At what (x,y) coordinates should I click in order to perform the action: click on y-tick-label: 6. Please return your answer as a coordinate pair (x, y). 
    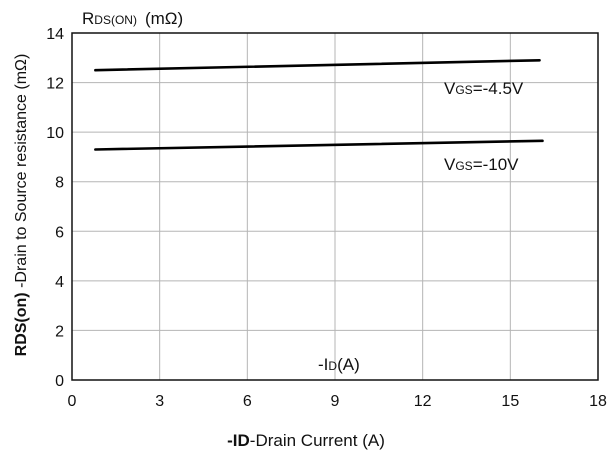
    Looking at the image, I should click on (59, 232).